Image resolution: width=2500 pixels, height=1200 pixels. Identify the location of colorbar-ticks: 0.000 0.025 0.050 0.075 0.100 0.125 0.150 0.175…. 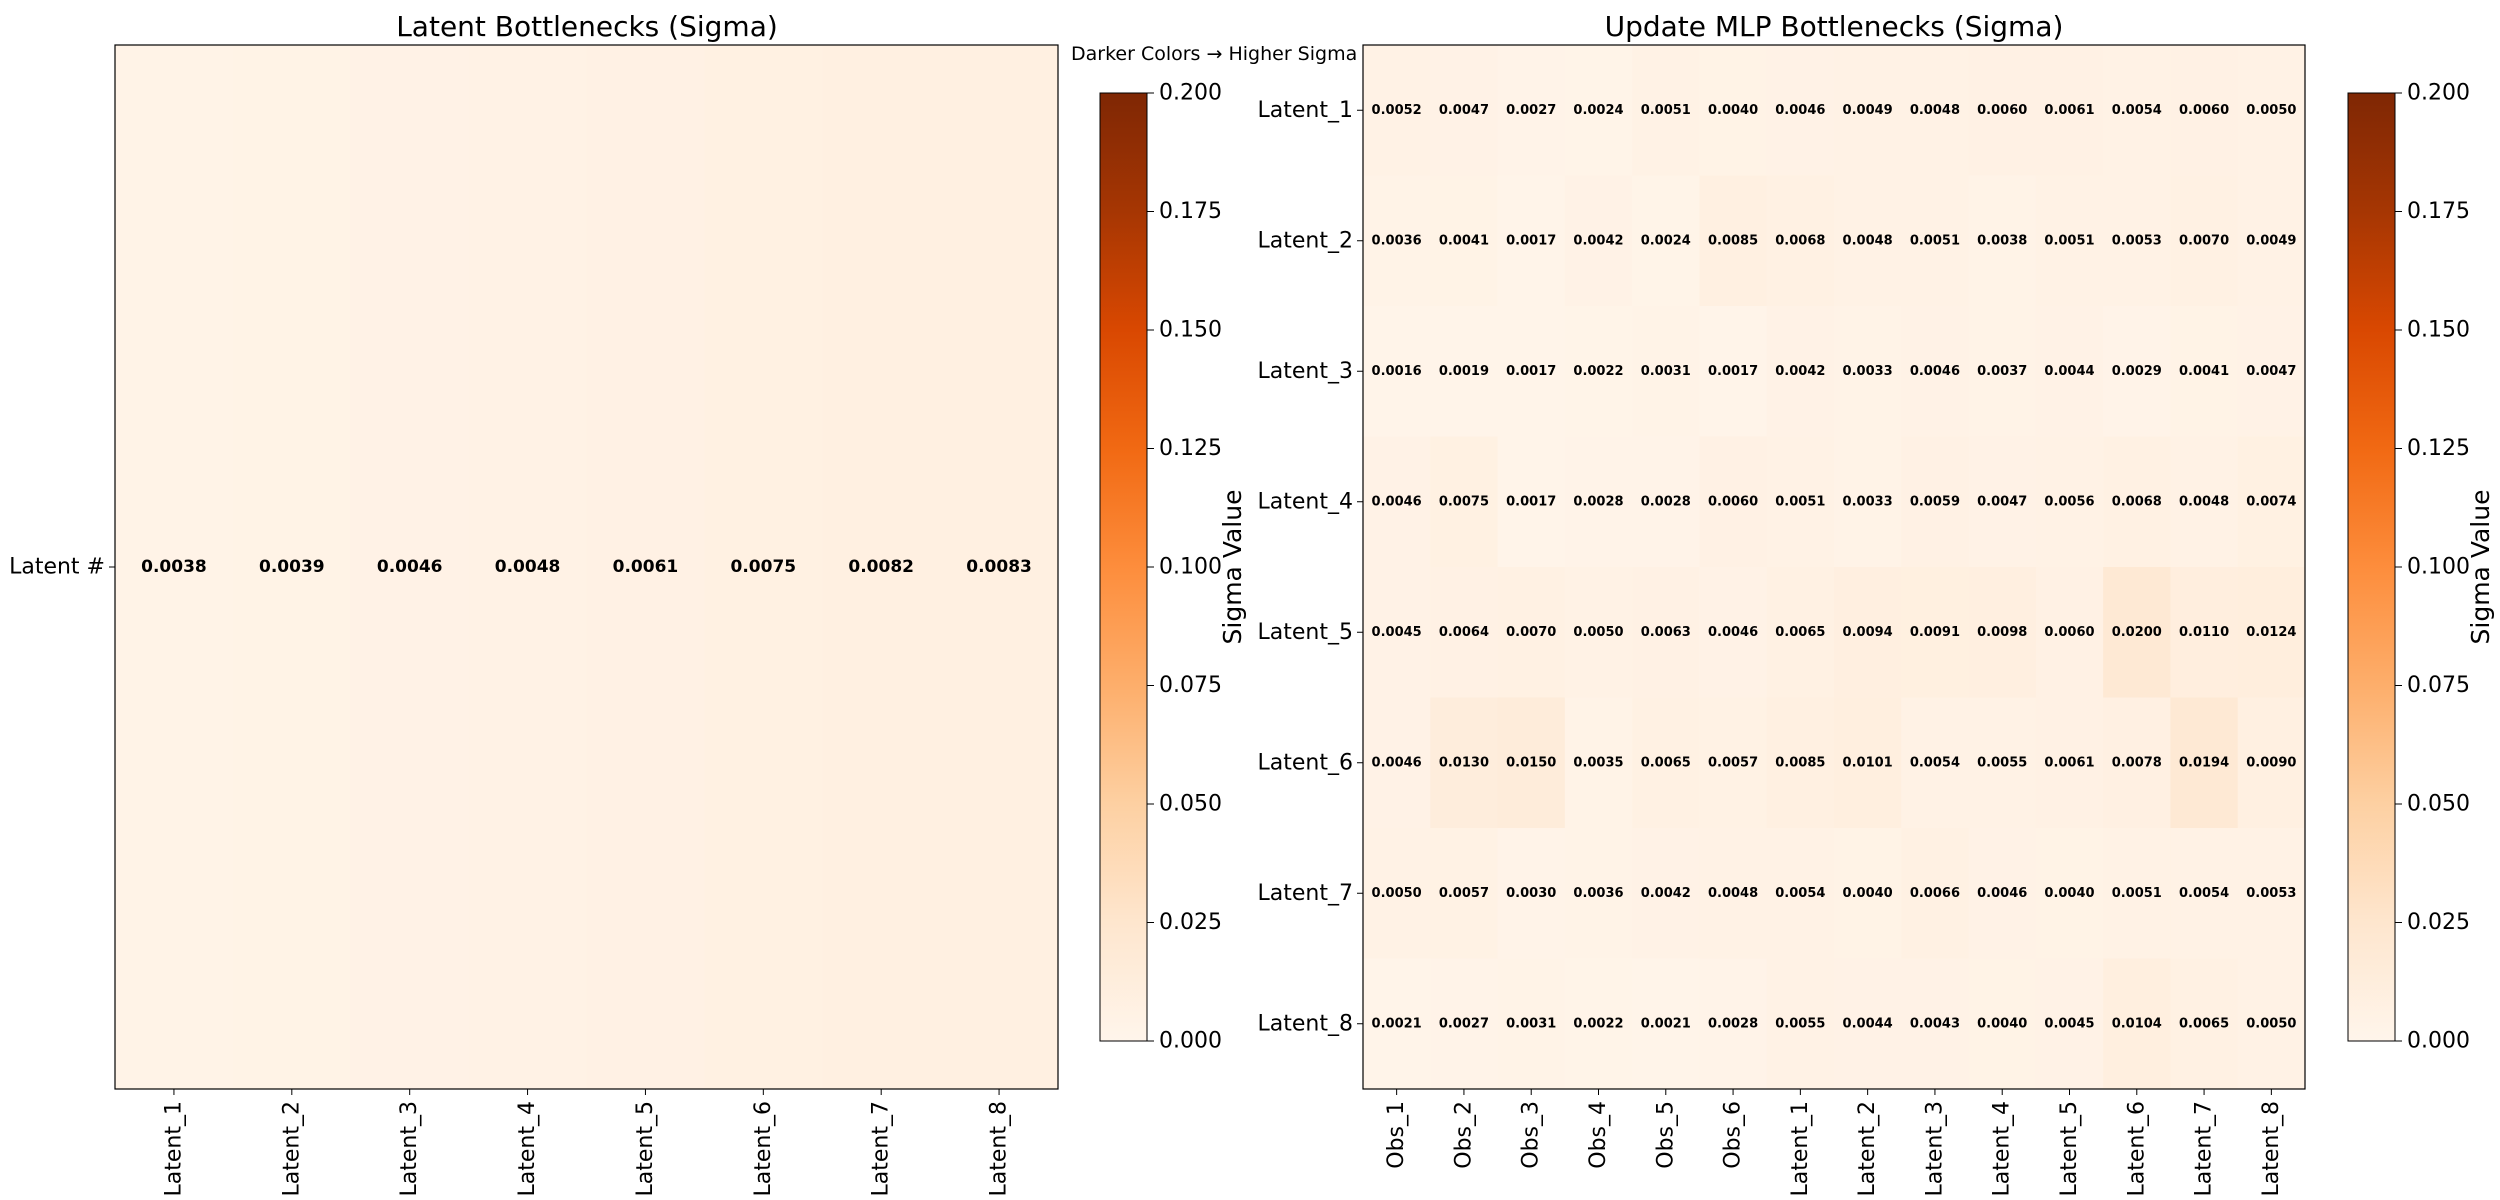
(2432, 567).